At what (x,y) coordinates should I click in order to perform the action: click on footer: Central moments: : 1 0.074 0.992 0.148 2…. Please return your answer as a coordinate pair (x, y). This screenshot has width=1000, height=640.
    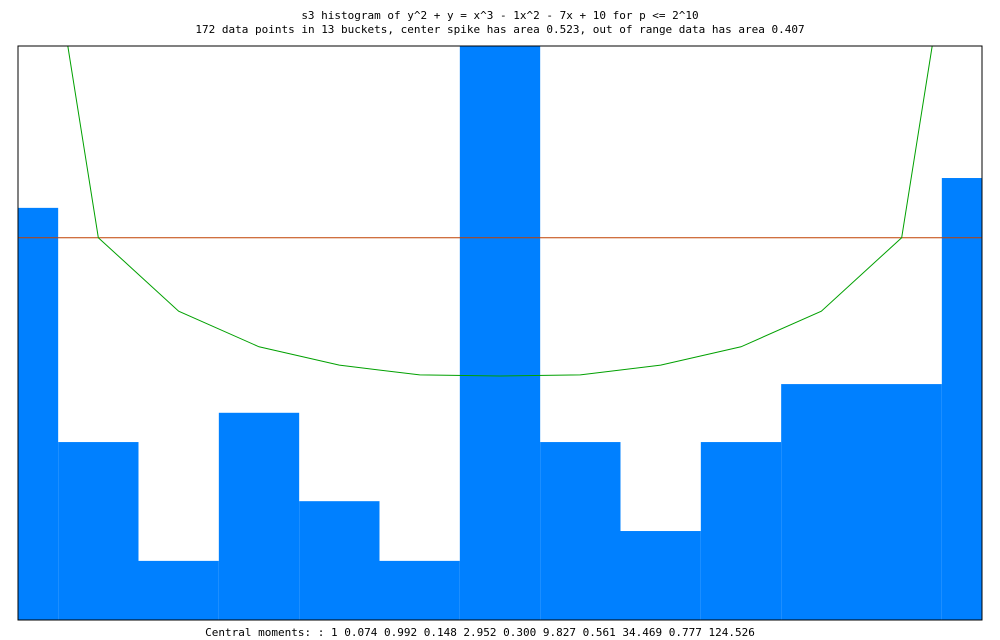
    Looking at the image, I should click on (480, 632).